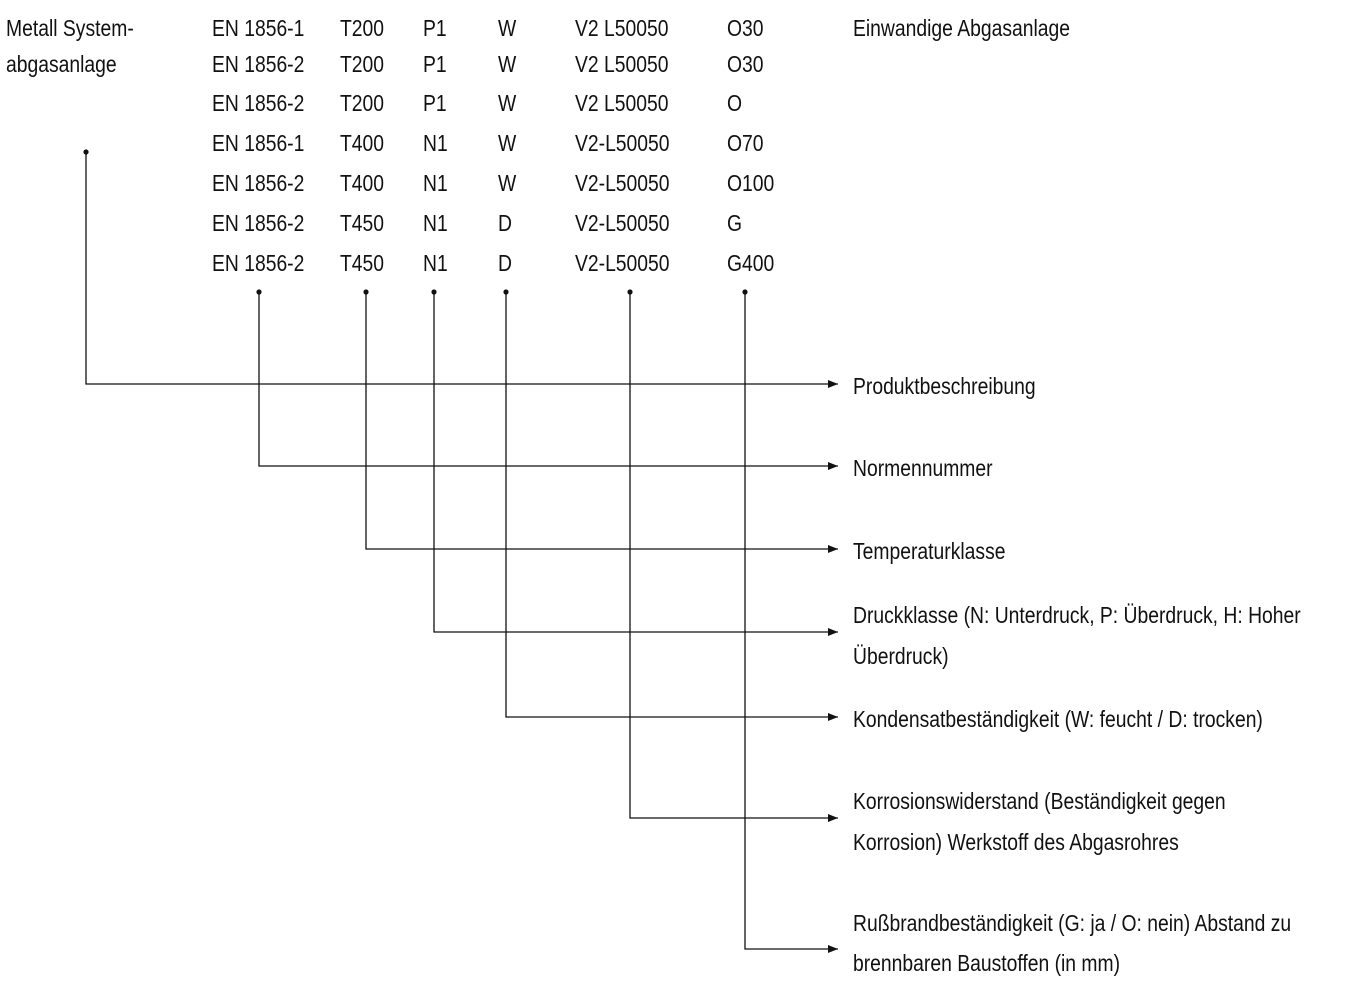 This screenshot has width=1360, height=981. Describe the element at coordinates (61, 64) in the screenshot. I see `product-name-line2: abgasanlage` at that location.